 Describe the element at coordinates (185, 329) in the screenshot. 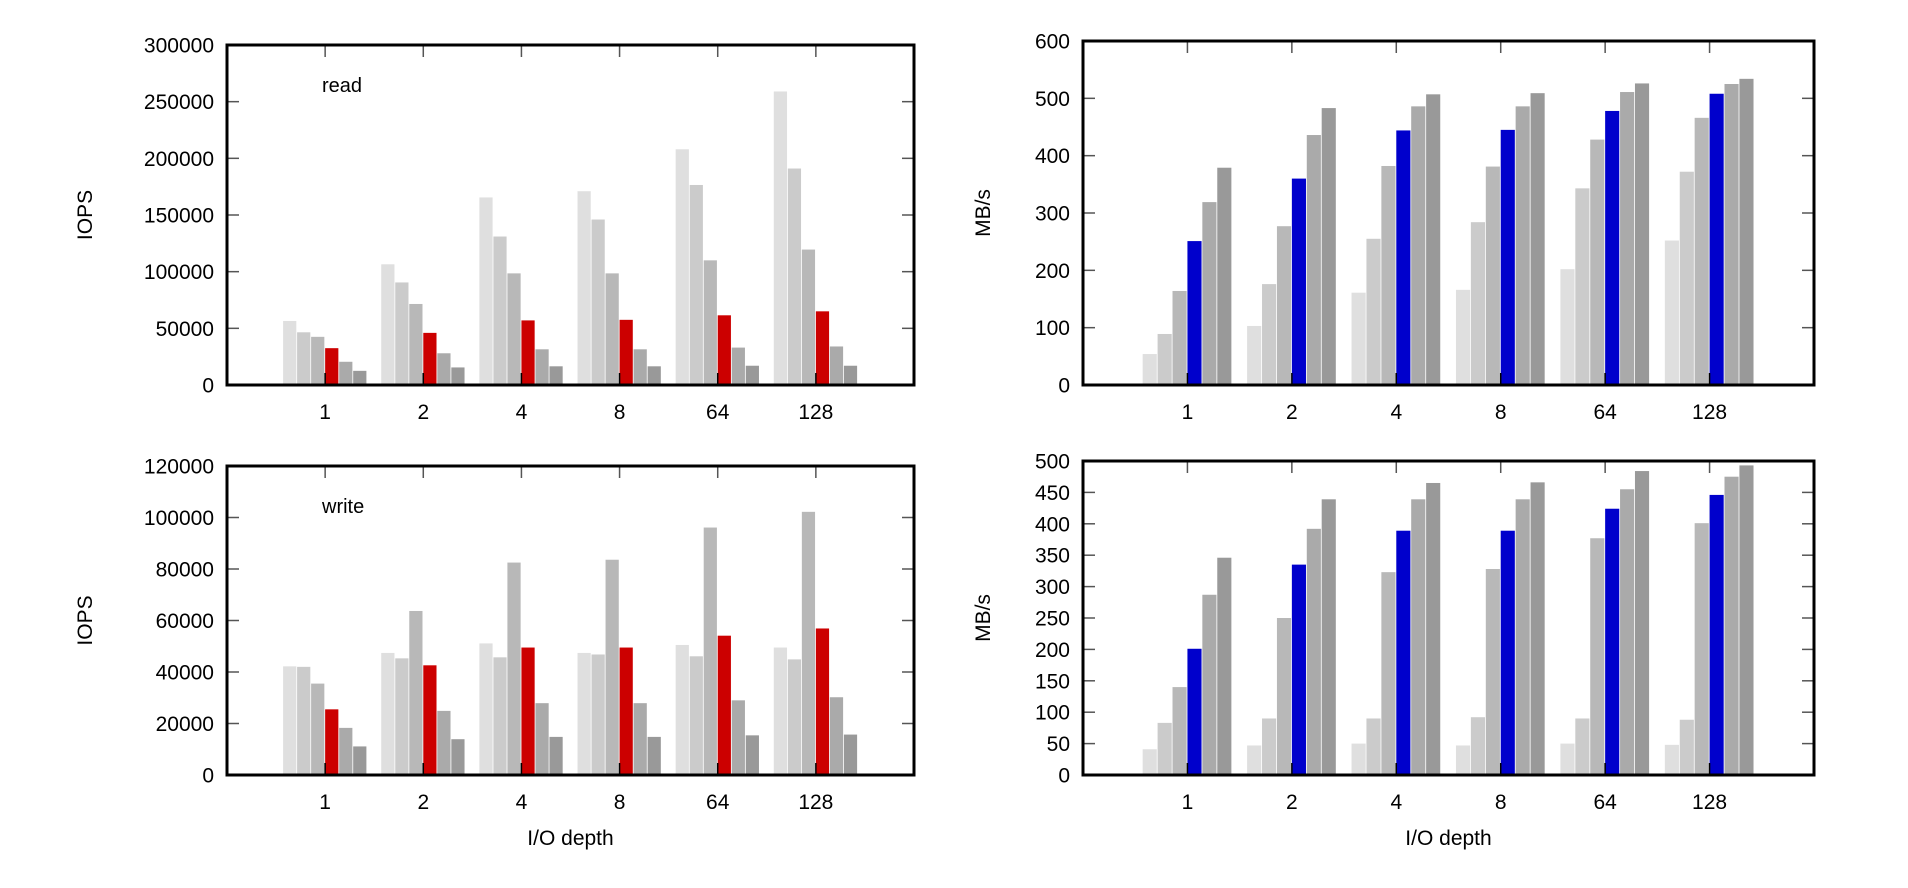

I see `y-tick-label: 50000` at that location.